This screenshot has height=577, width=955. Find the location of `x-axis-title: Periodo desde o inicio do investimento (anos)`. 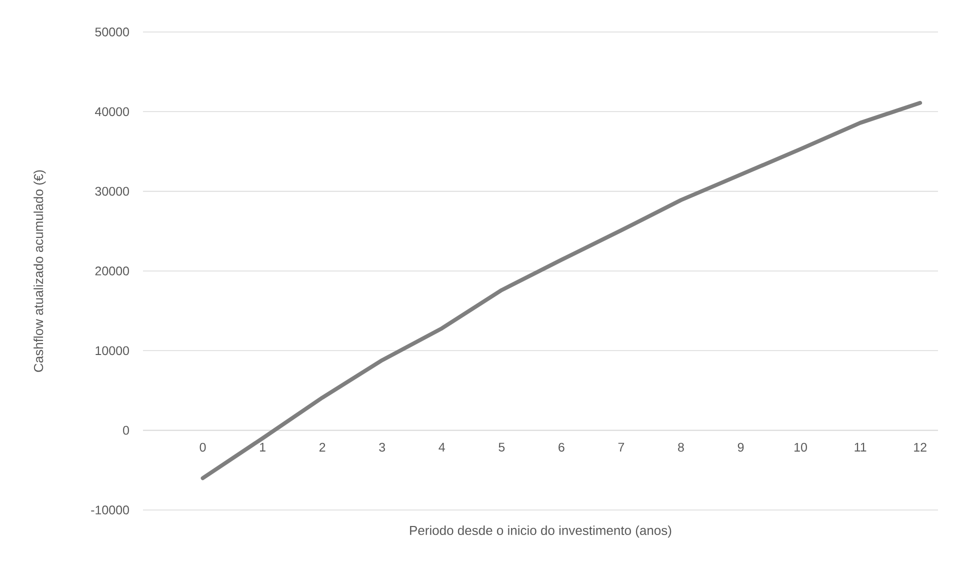

x-axis-title: Periodo desde o inicio do investimento (anos) is located at coordinates (541, 532).